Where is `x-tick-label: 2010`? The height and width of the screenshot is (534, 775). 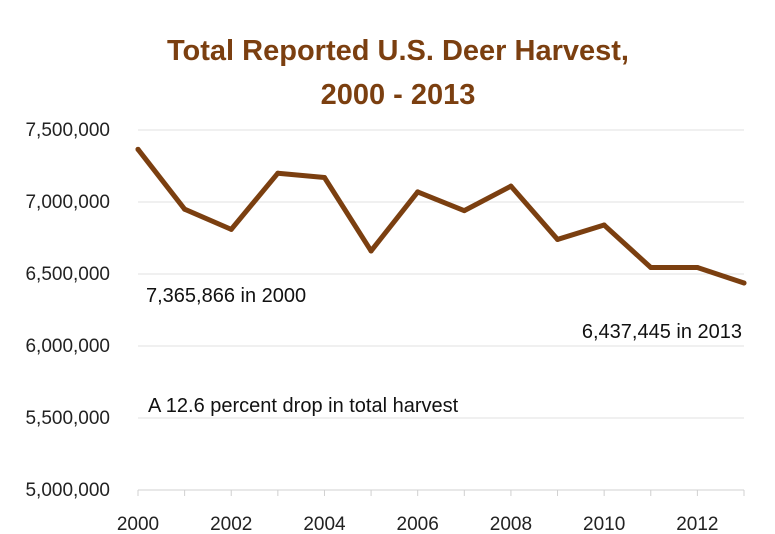
x-tick-label: 2010 is located at coordinates (604, 524).